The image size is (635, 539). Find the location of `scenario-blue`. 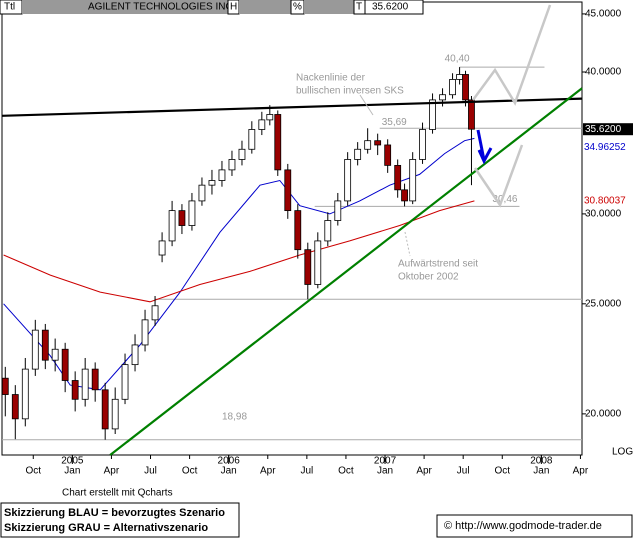

scenario-blue is located at coordinates (481, 145).